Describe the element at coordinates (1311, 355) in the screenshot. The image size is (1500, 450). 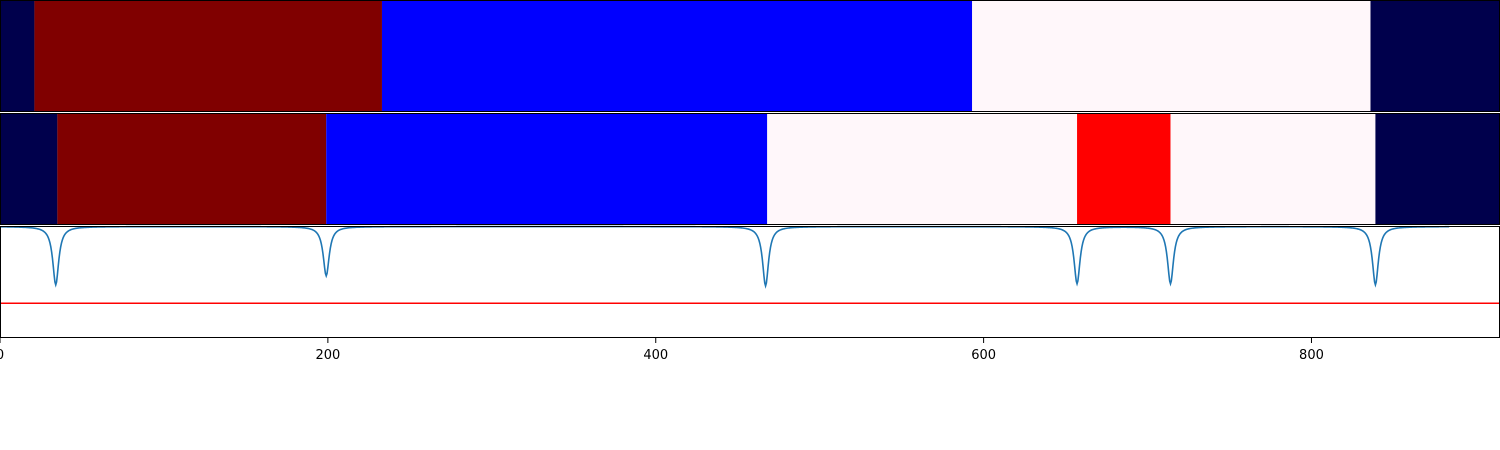
I see `x-tick-label: 800` at that location.